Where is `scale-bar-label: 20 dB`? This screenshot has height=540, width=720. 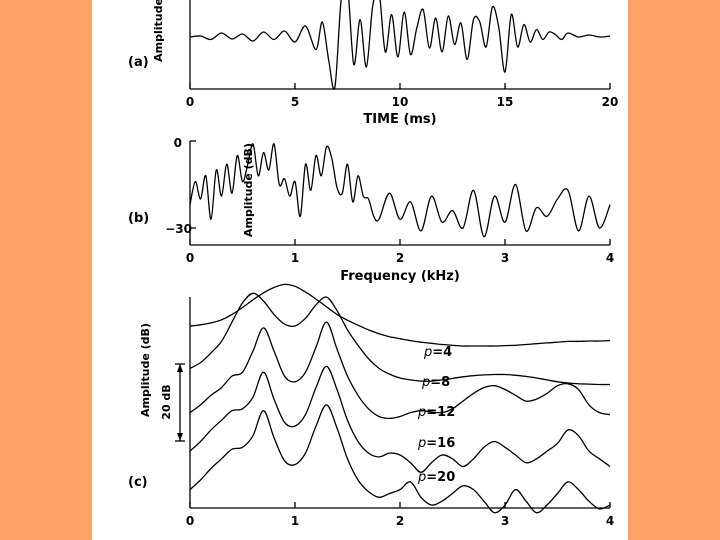
scale-bar-label: 20 dB is located at coordinates (166, 401).